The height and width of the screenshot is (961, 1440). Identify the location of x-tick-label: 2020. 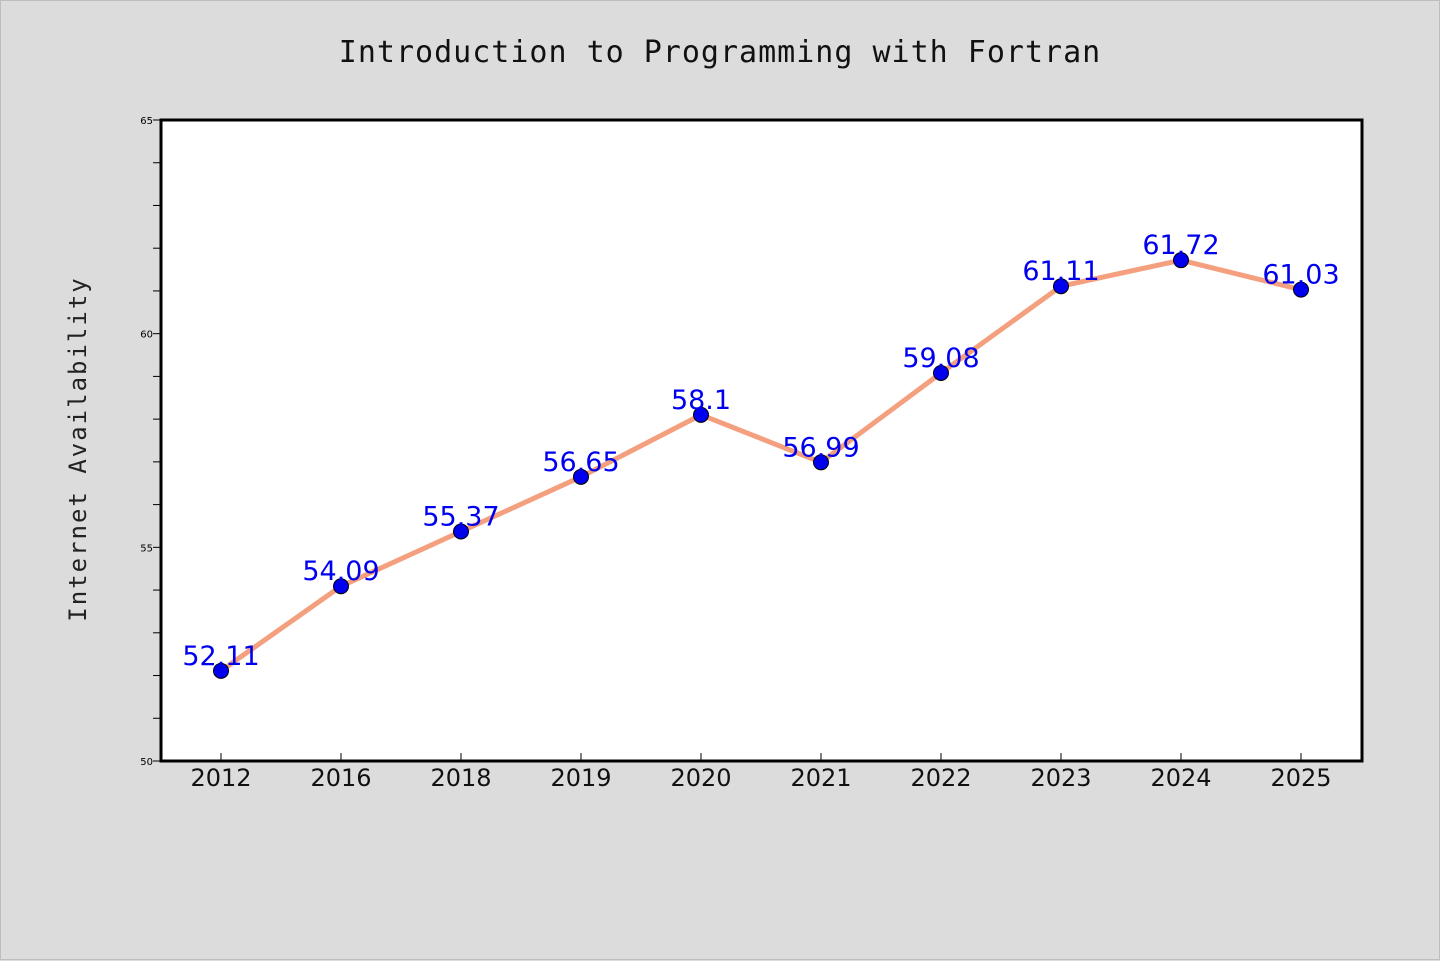
(700, 778).